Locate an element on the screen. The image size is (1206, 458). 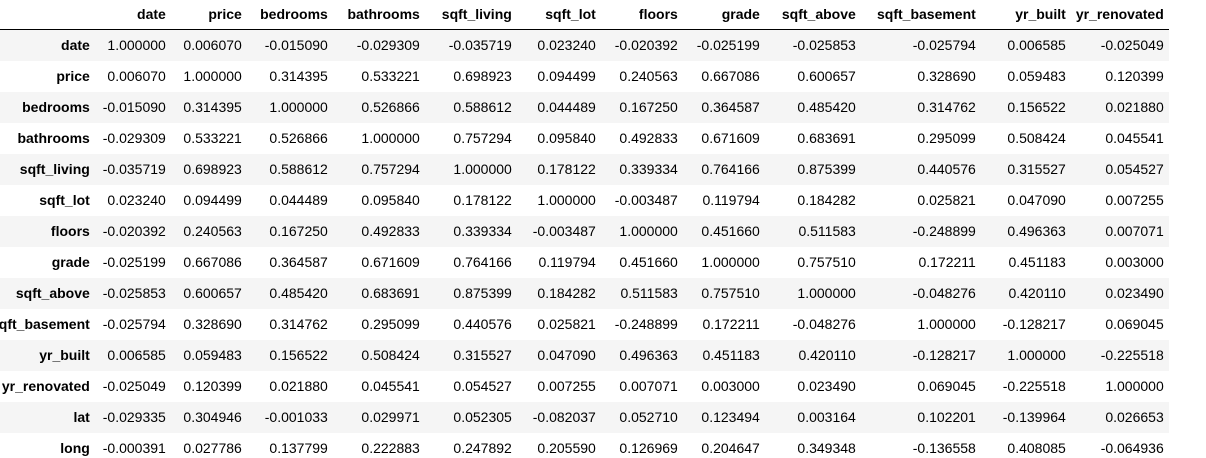
table-cell: 0.328690 is located at coordinates (946, 76).